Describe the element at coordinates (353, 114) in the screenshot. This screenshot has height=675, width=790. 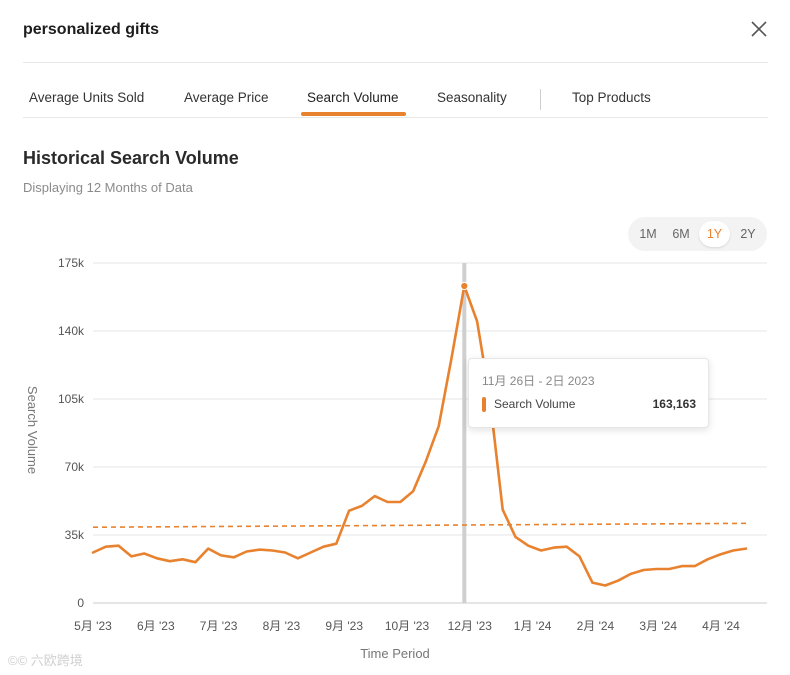
I see `active-tab-indicator` at that location.